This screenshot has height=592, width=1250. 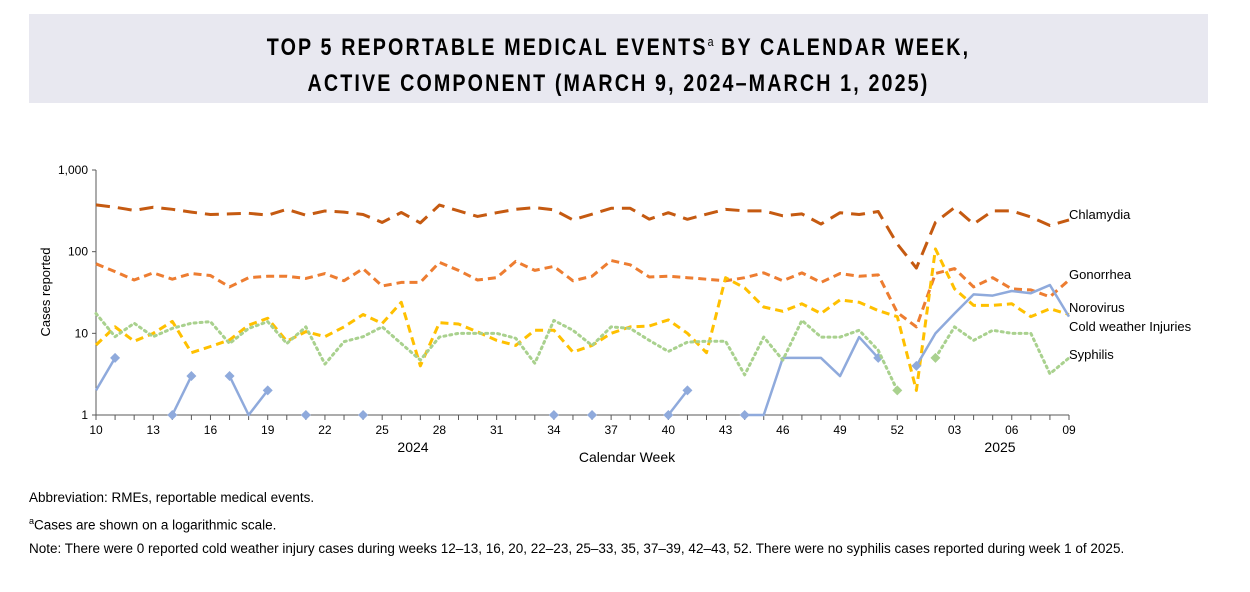 I want to click on x-tick-label: 22, so click(x=325, y=430).